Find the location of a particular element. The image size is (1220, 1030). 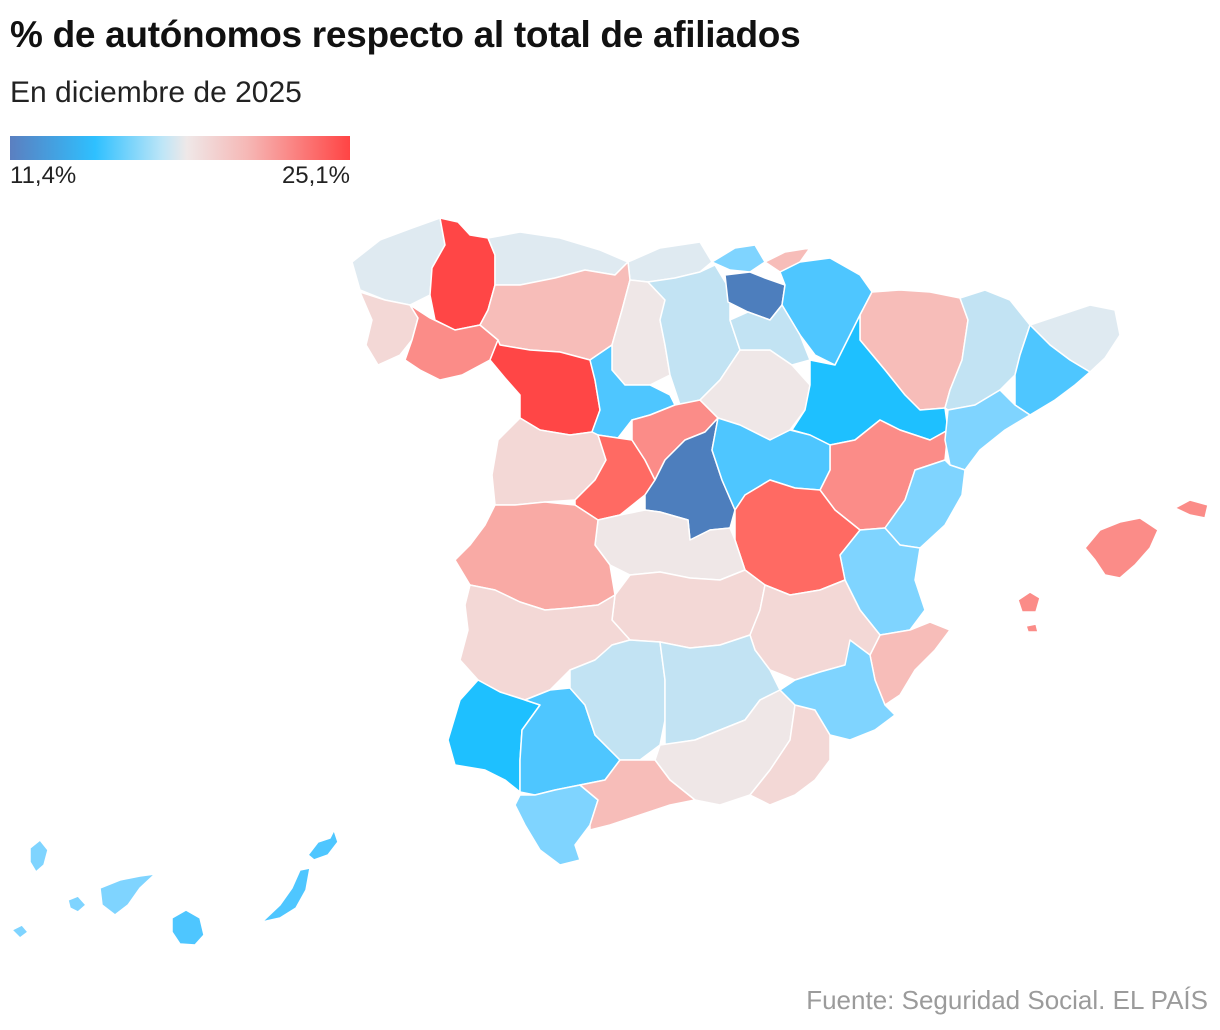

island-lanzarote is located at coordinates (323, 845).